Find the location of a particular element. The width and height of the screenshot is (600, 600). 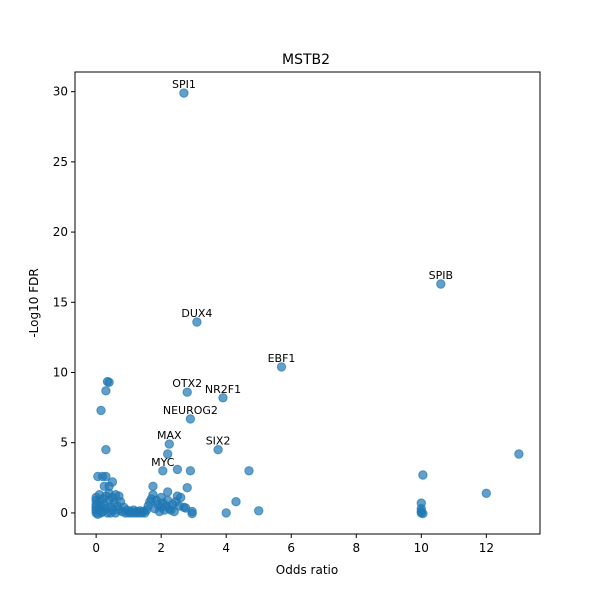

annotation-nr2f1: NR2F1 is located at coordinates (223, 389).